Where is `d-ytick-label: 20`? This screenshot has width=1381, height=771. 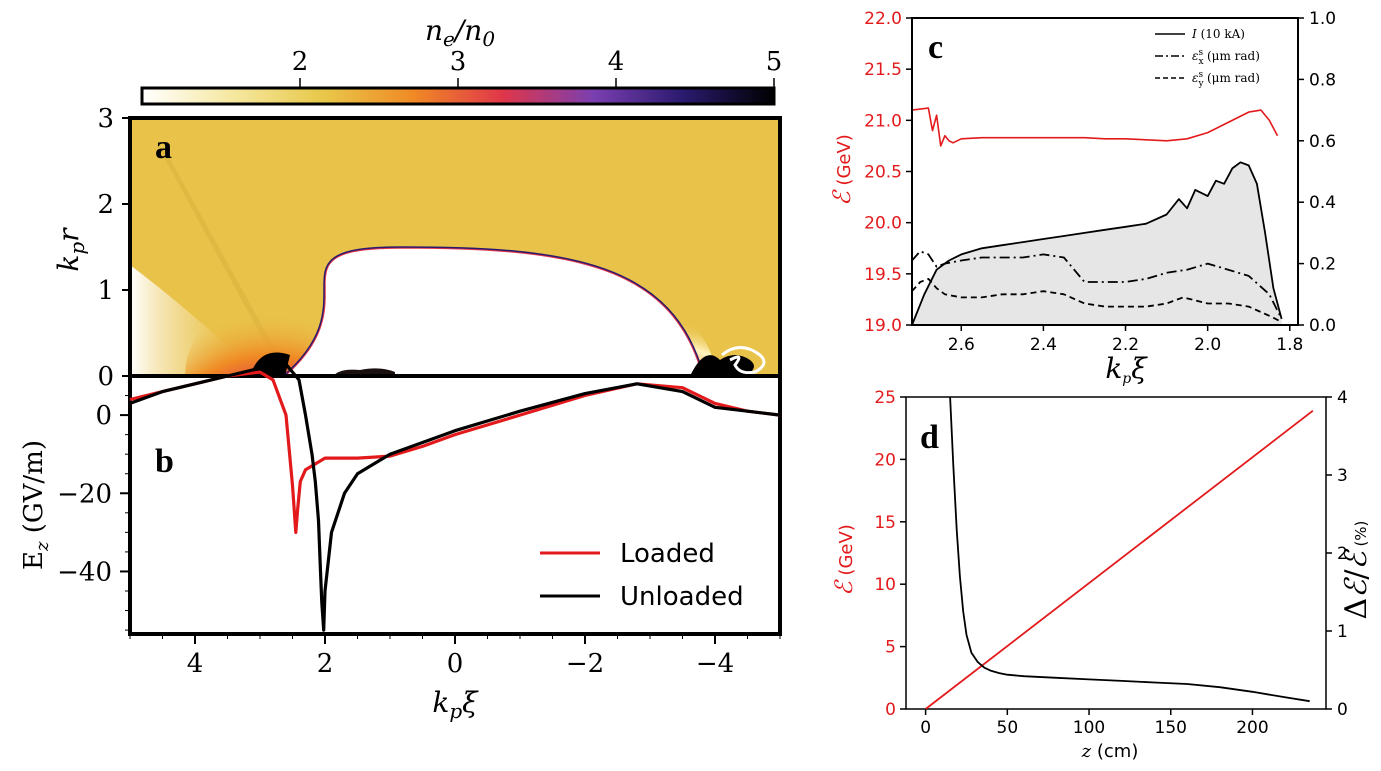 d-ytick-label: 20 is located at coordinates (885, 460).